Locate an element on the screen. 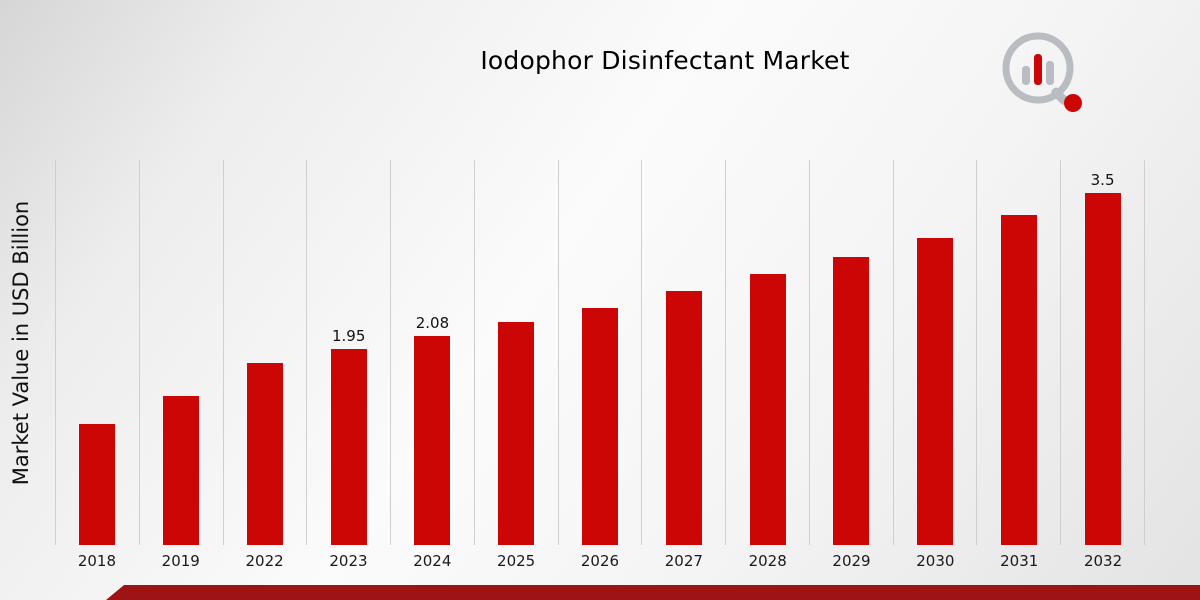 This screenshot has width=1200, height=600. x-tick-label: 2025 is located at coordinates (516, 561).